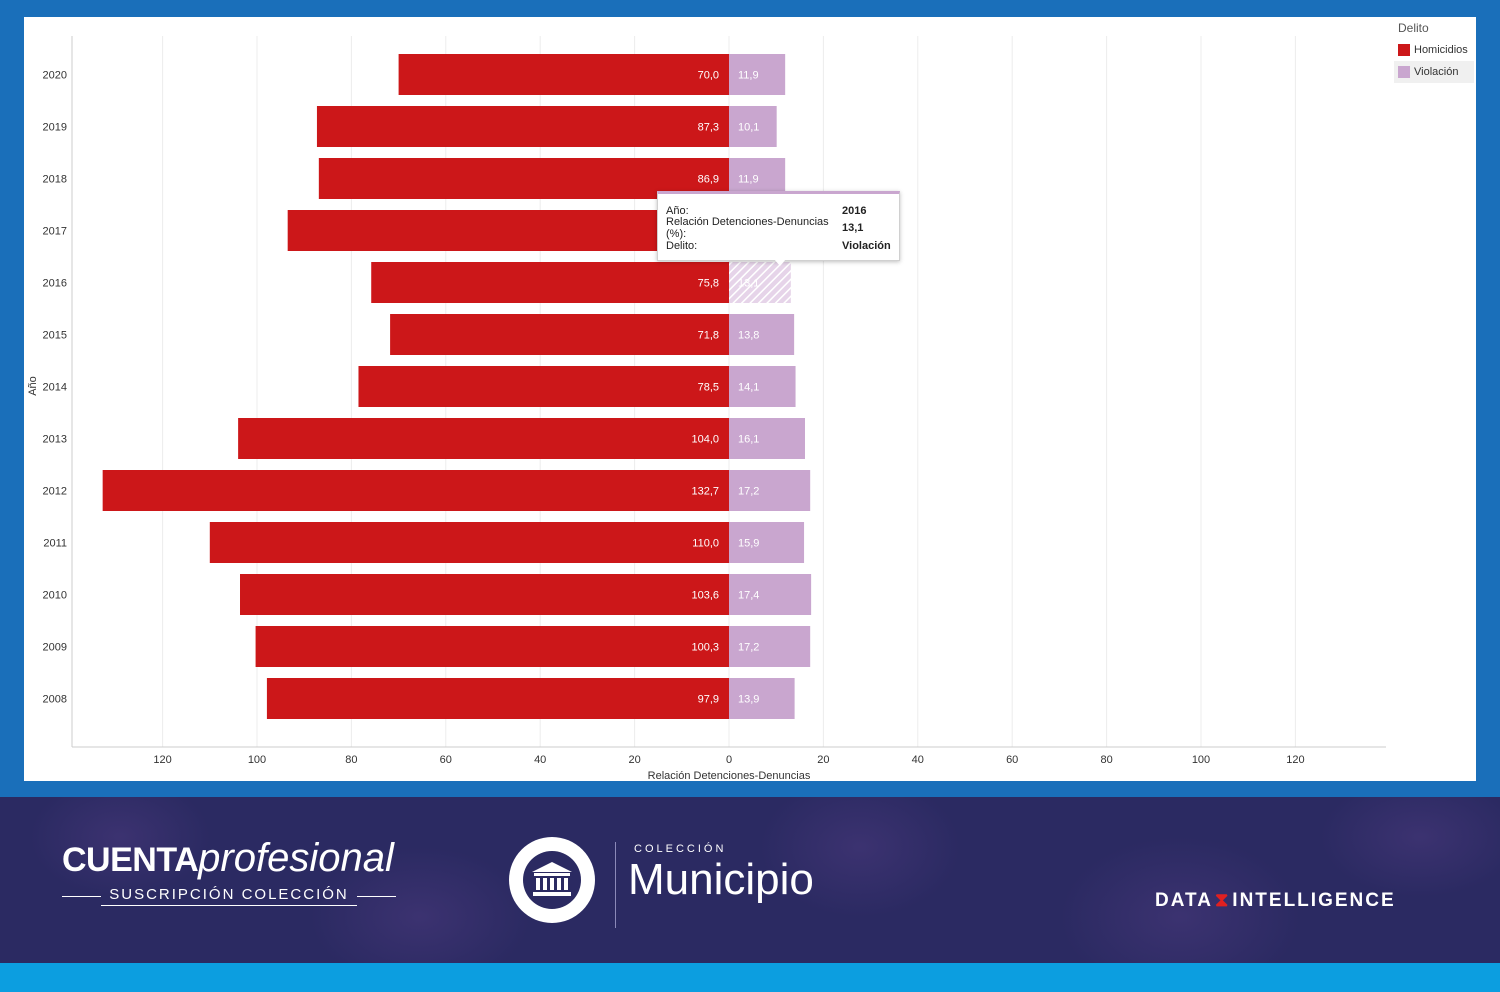 This screenshot has height=992, width=1500. I want to click on brand-light-text: profesional, so click(296, 858).